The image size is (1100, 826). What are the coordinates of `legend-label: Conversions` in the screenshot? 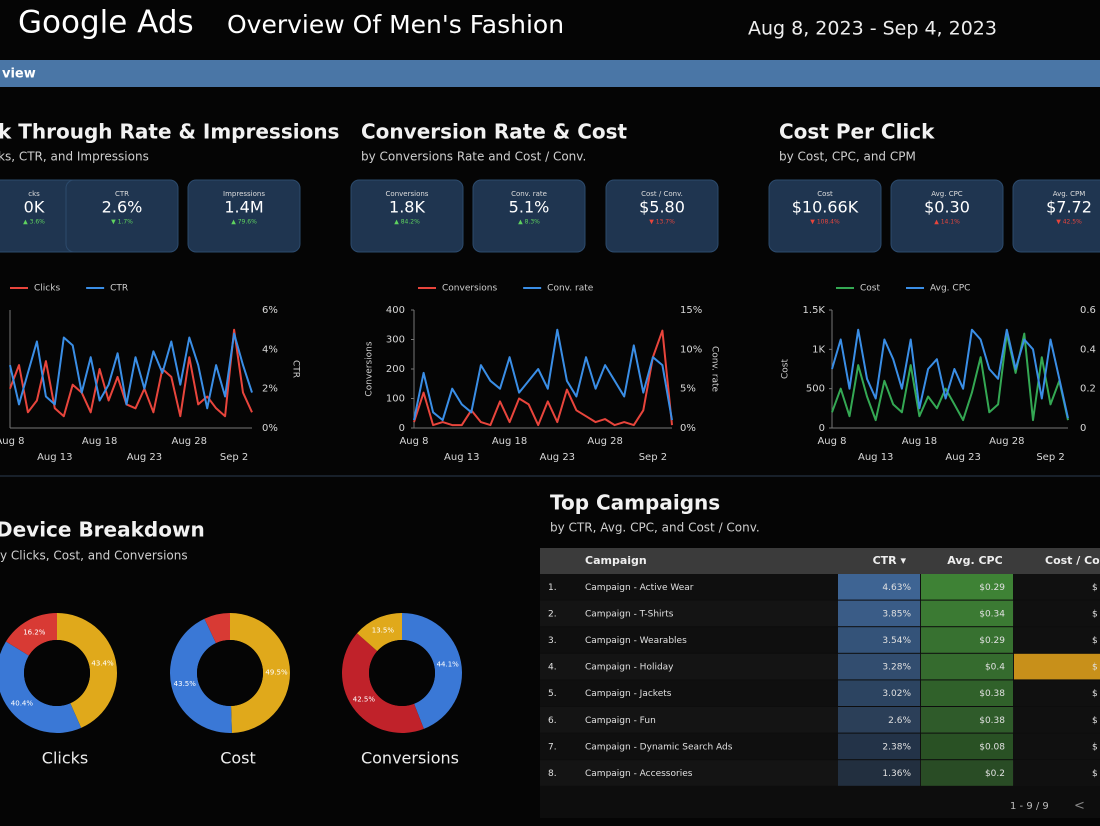 It's located at (469, 289).